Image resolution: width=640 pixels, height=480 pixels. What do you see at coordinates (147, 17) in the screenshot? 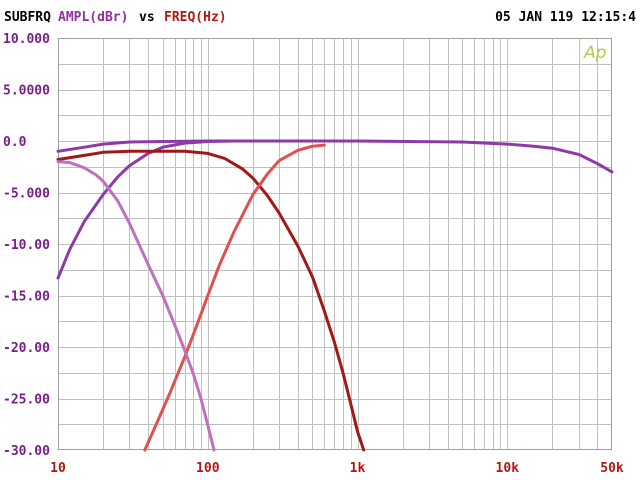
I see `header-vs: vs` at bounding box center [147, 17].